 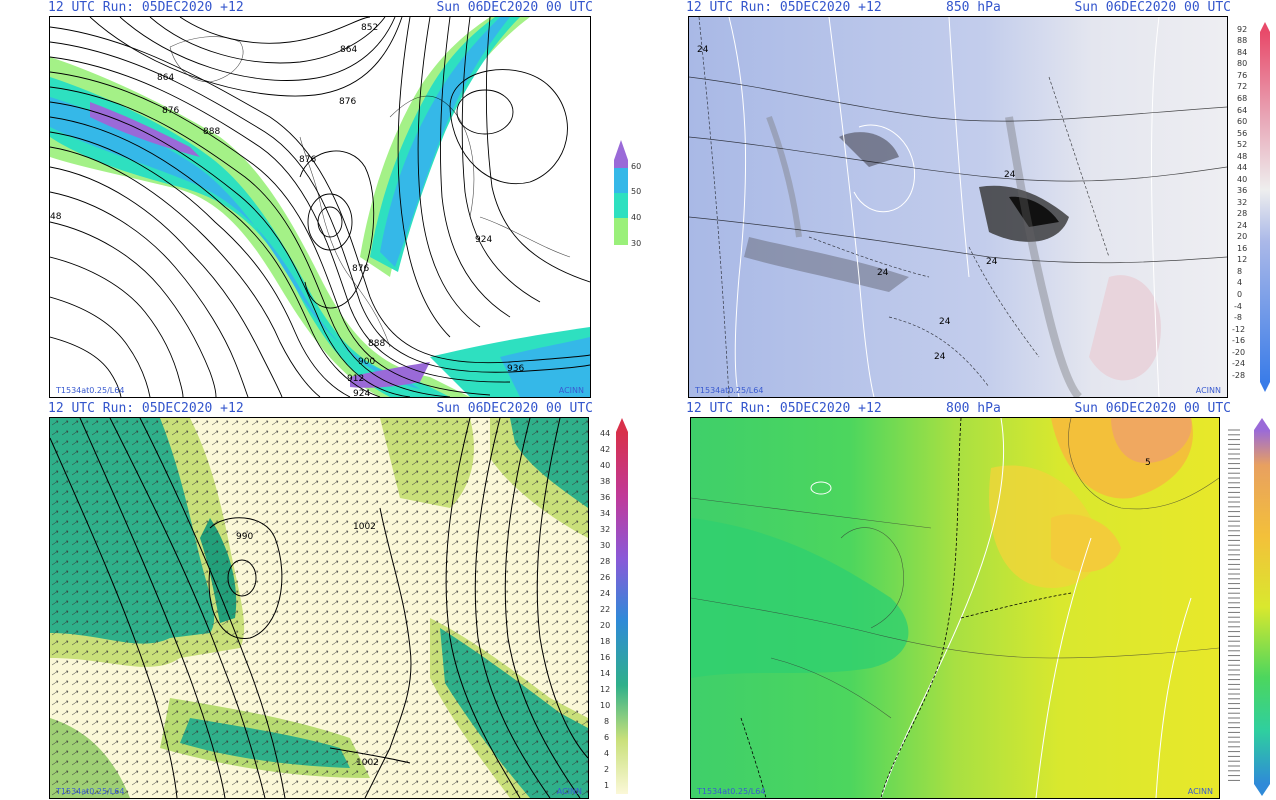 I want to click on colorbar-tick: 28, so click(x=605, y=561).